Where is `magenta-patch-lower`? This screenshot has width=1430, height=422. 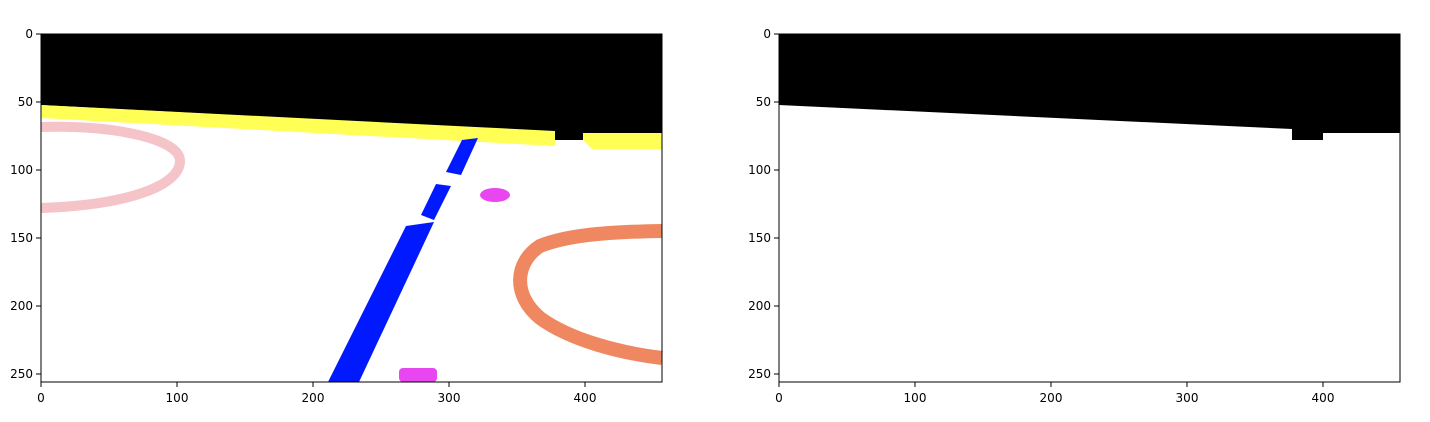 magenta-patch-lower is located at coordinates (418, 375).